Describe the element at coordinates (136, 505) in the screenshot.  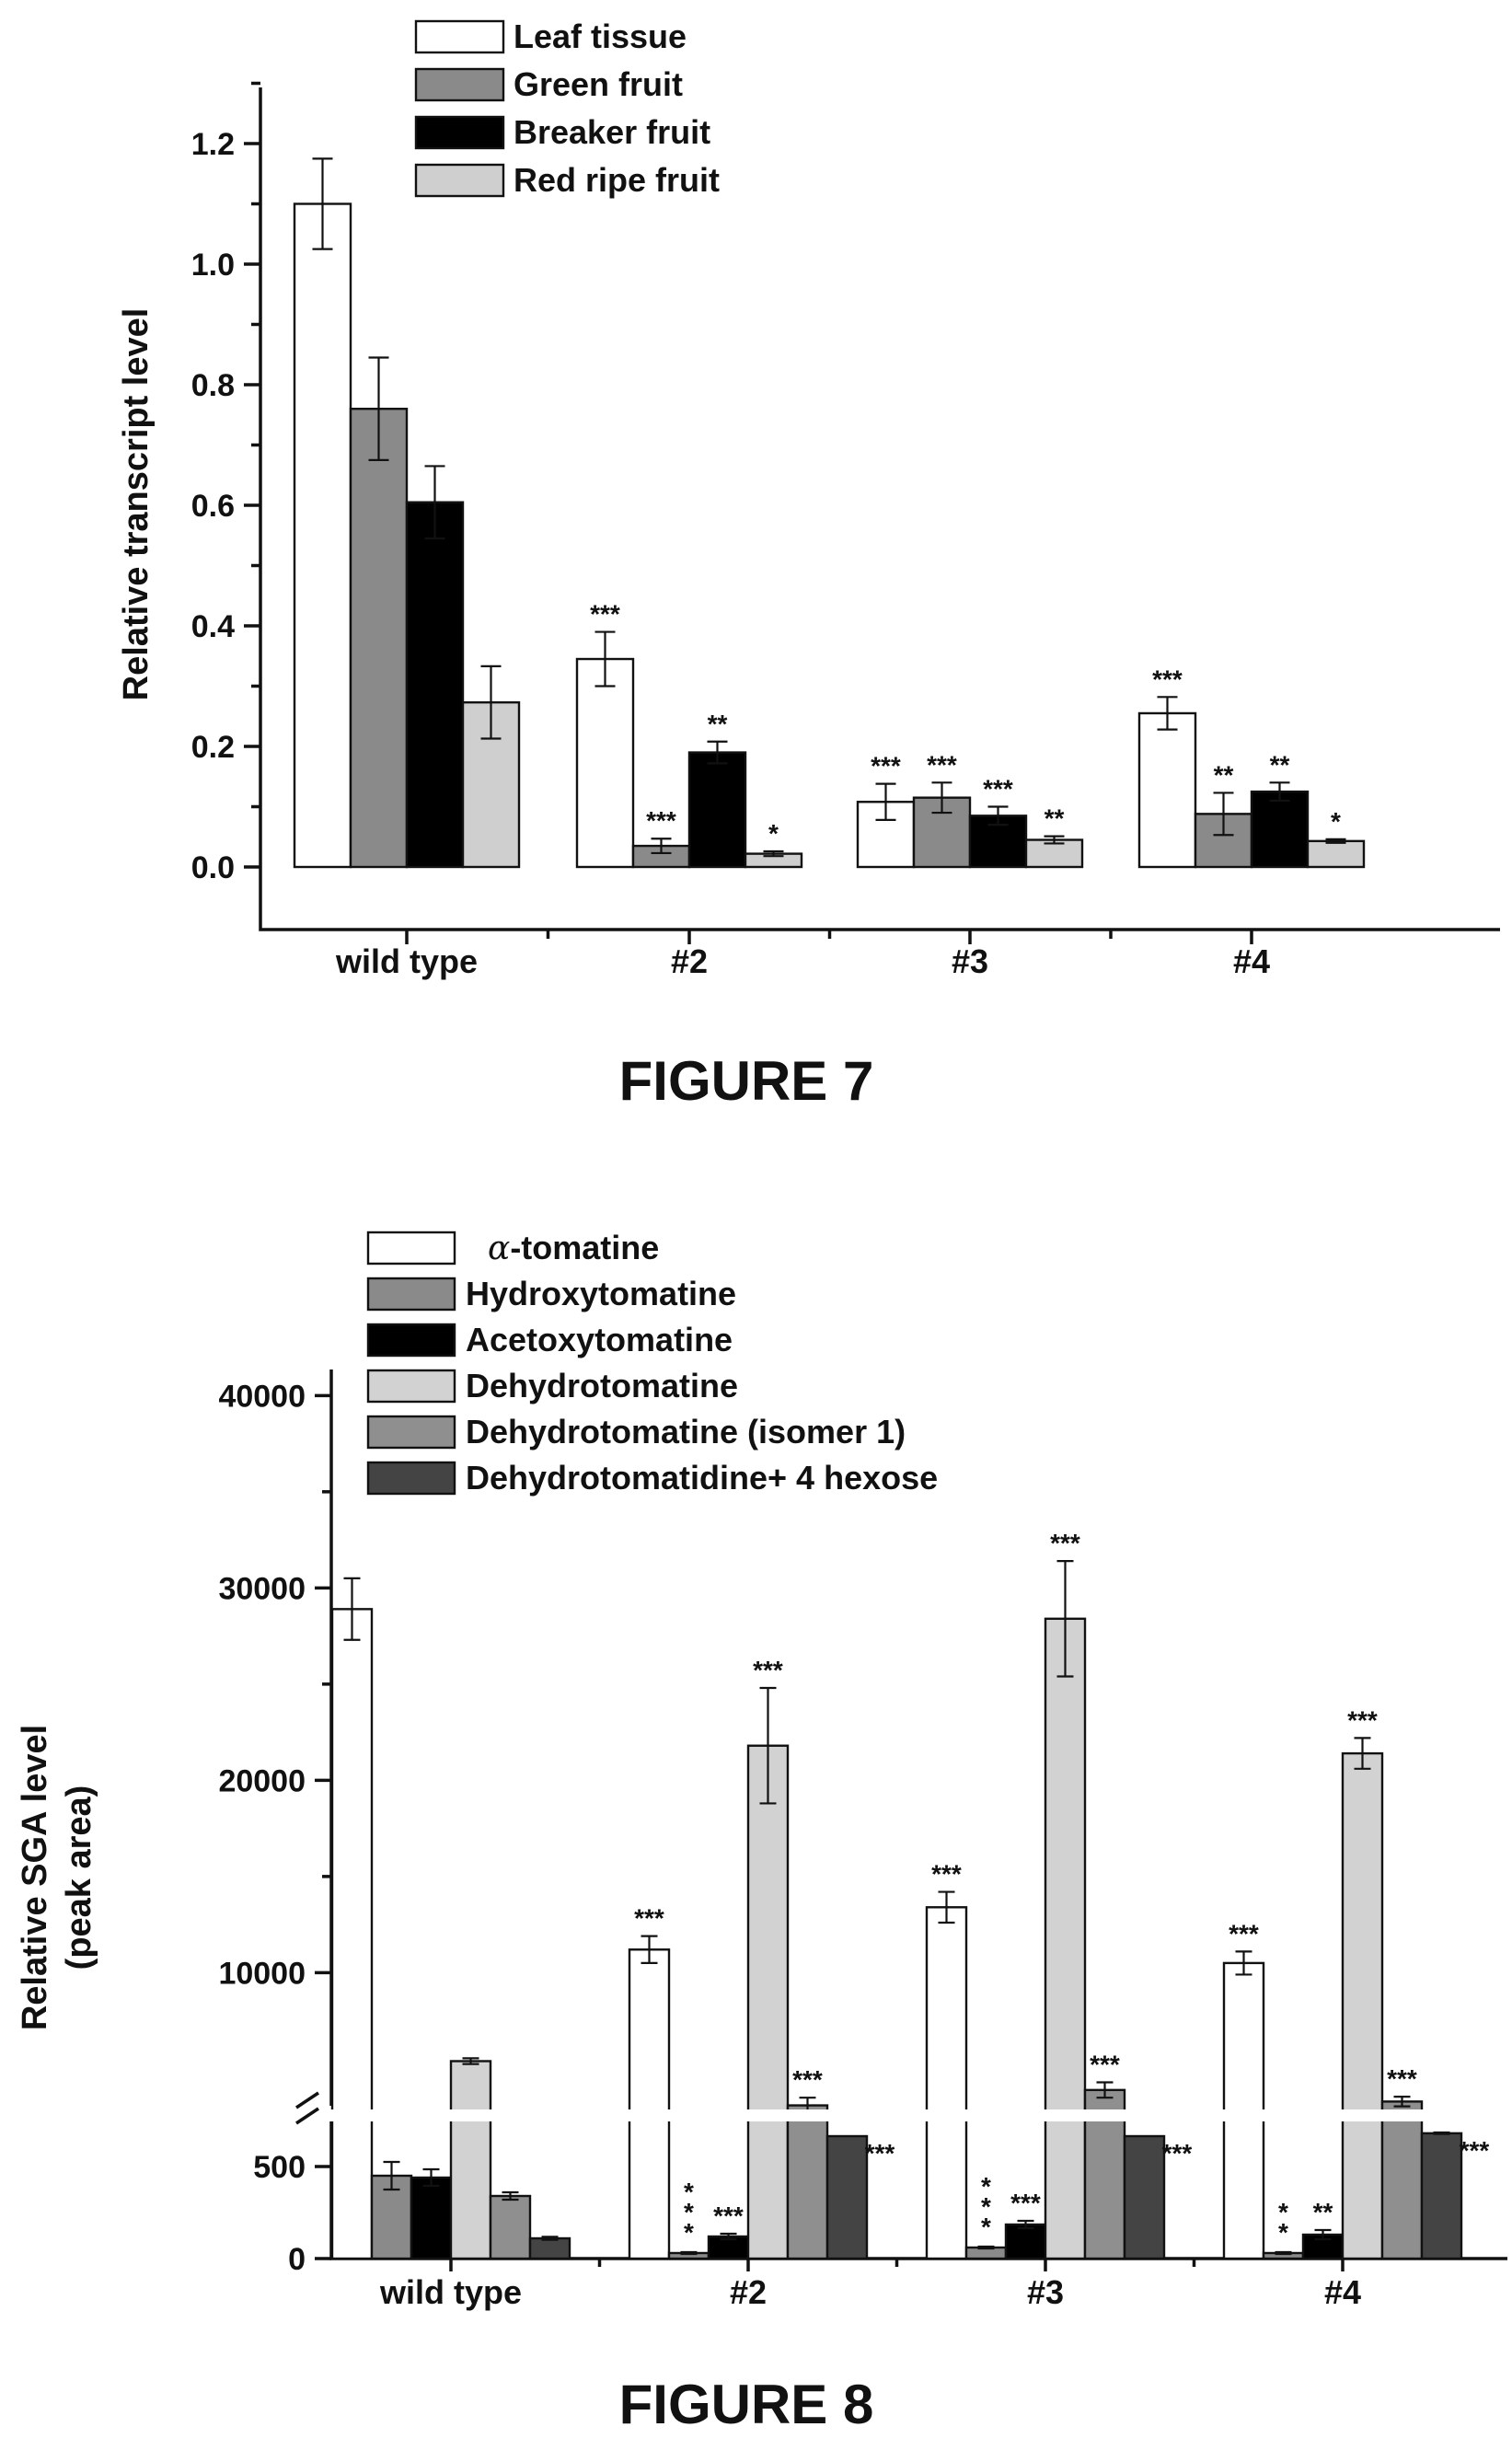
I see `y-axis-title: Relative transcript level` at that location.